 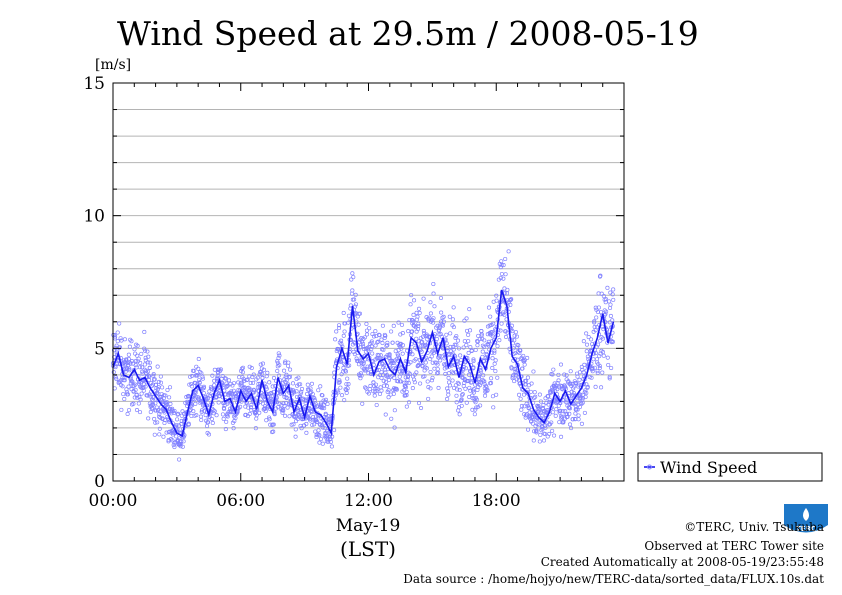 What do you see at coordinates (708, 467) in the screenshot?
I see `legend-label: Wind Speed` at bounding box center [708, 467].